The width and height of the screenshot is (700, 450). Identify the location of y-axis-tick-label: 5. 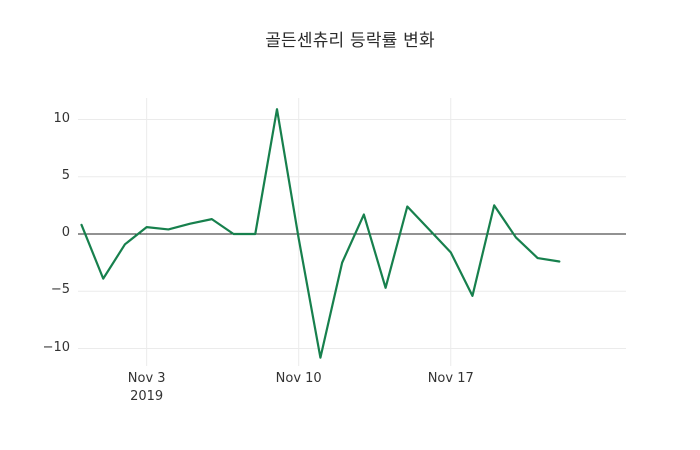
(65, 175).